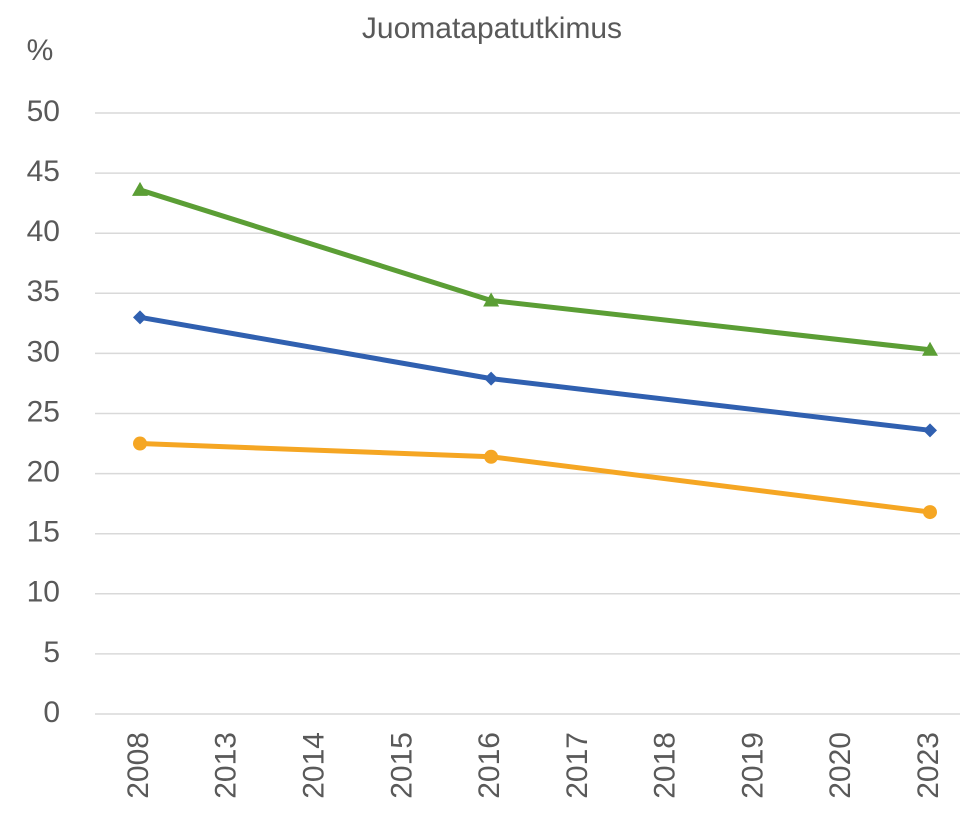 The width and height of the screenshot is (961, 836). Describe the element at coordinates (313, 765) in the screenshot. I see `x-tick-label: 2014` at that location.